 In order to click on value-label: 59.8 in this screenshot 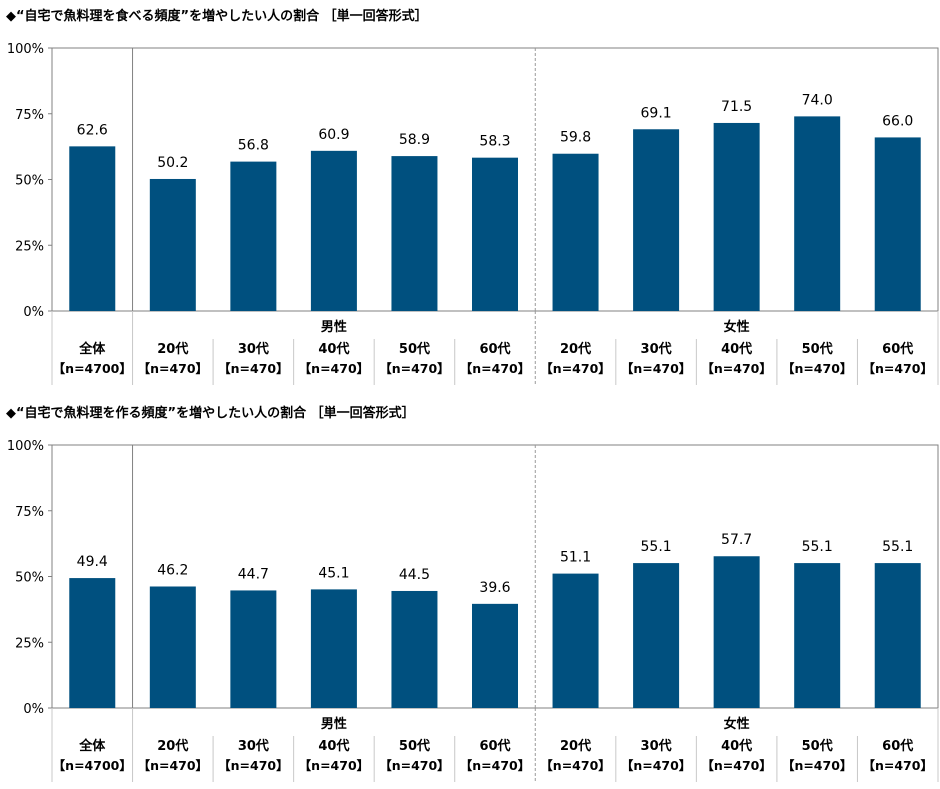, I will do `click(575, 138)`.